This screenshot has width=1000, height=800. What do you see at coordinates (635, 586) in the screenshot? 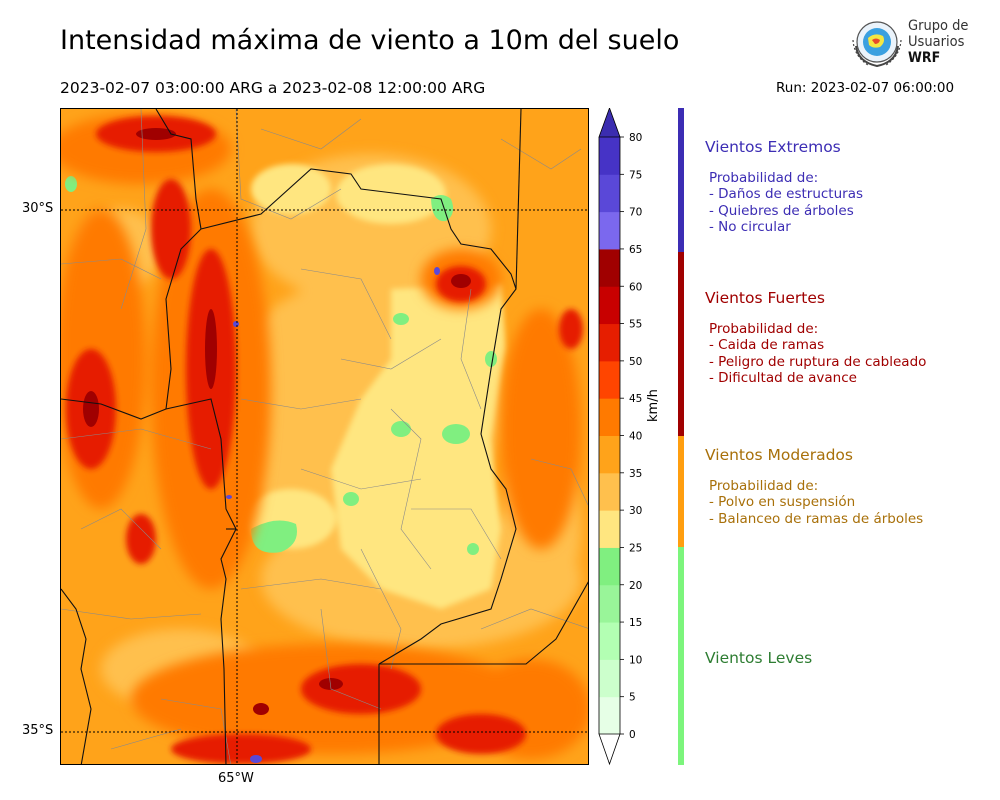
I see `colorbar-tick-label: 20` at bounding box center [635, 586].